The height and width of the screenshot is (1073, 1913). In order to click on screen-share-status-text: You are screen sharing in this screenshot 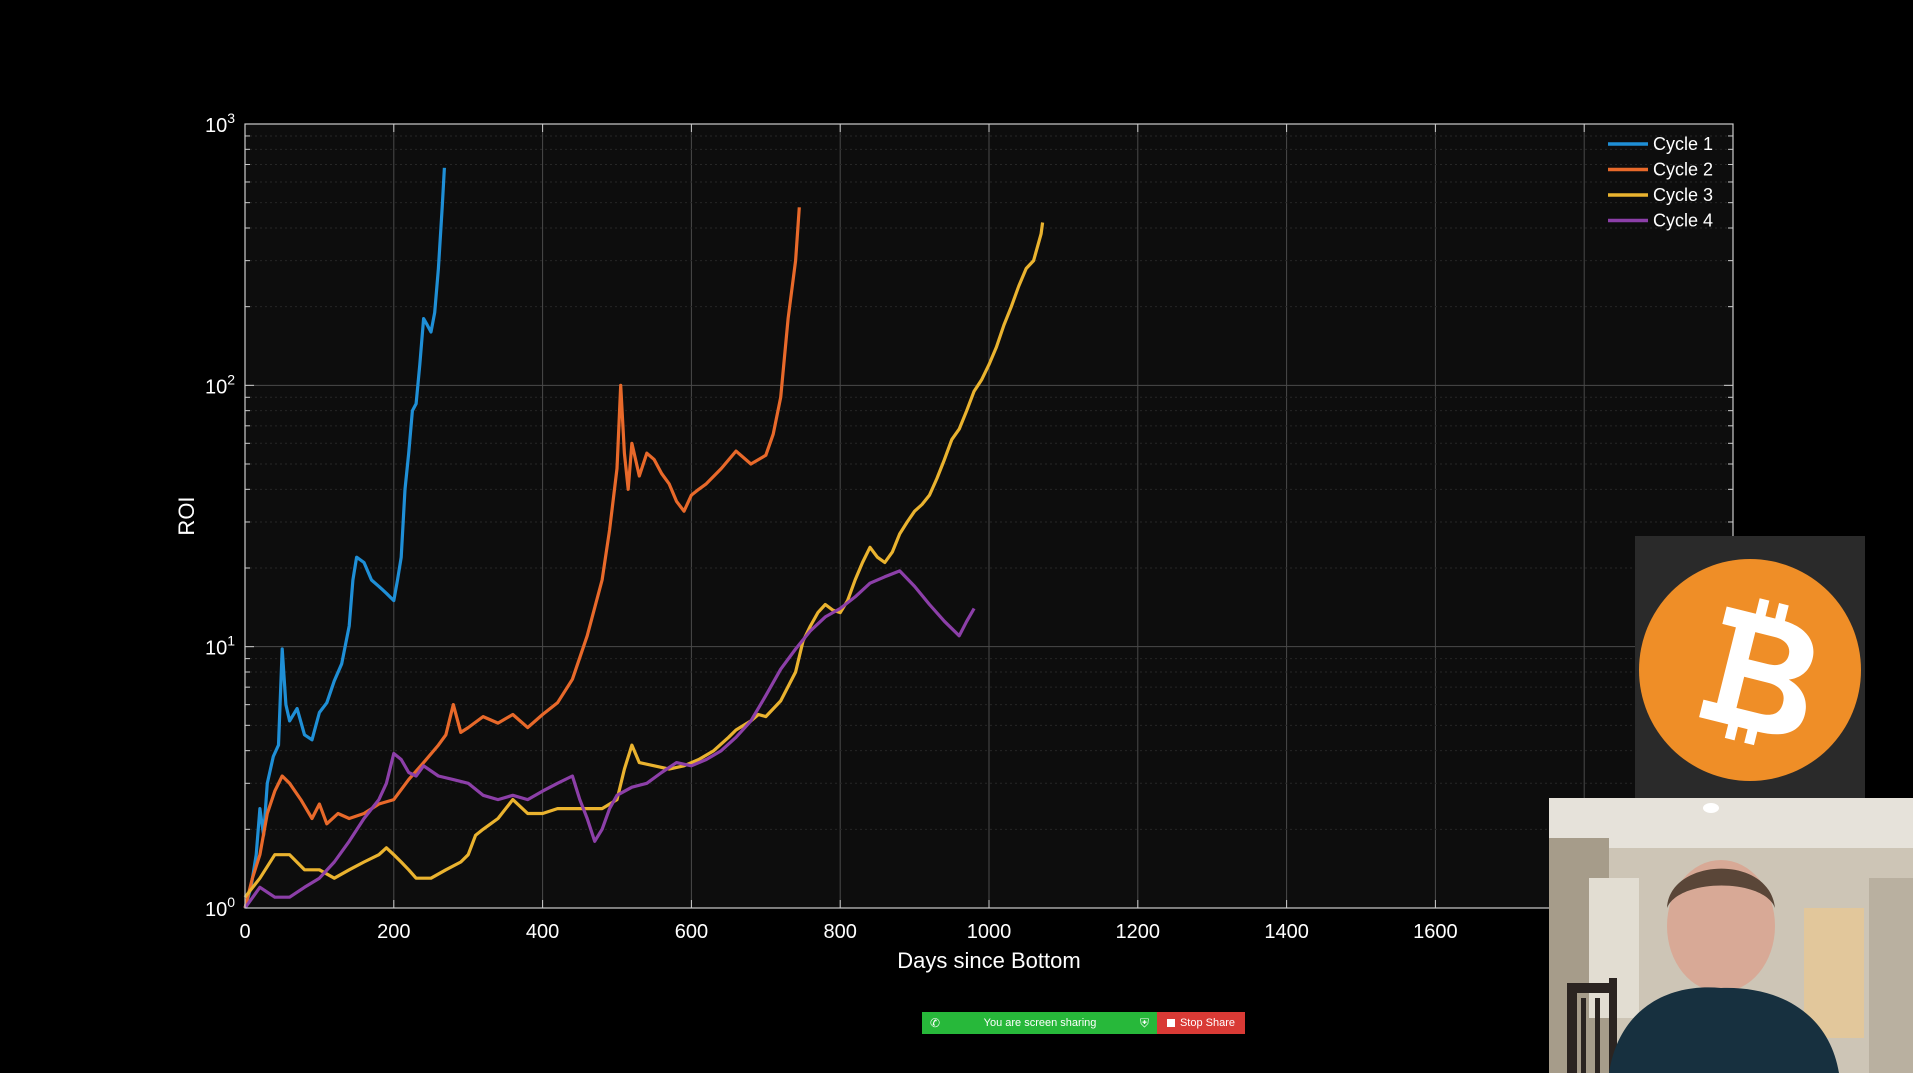, I will do `click(1040, 1023)`.